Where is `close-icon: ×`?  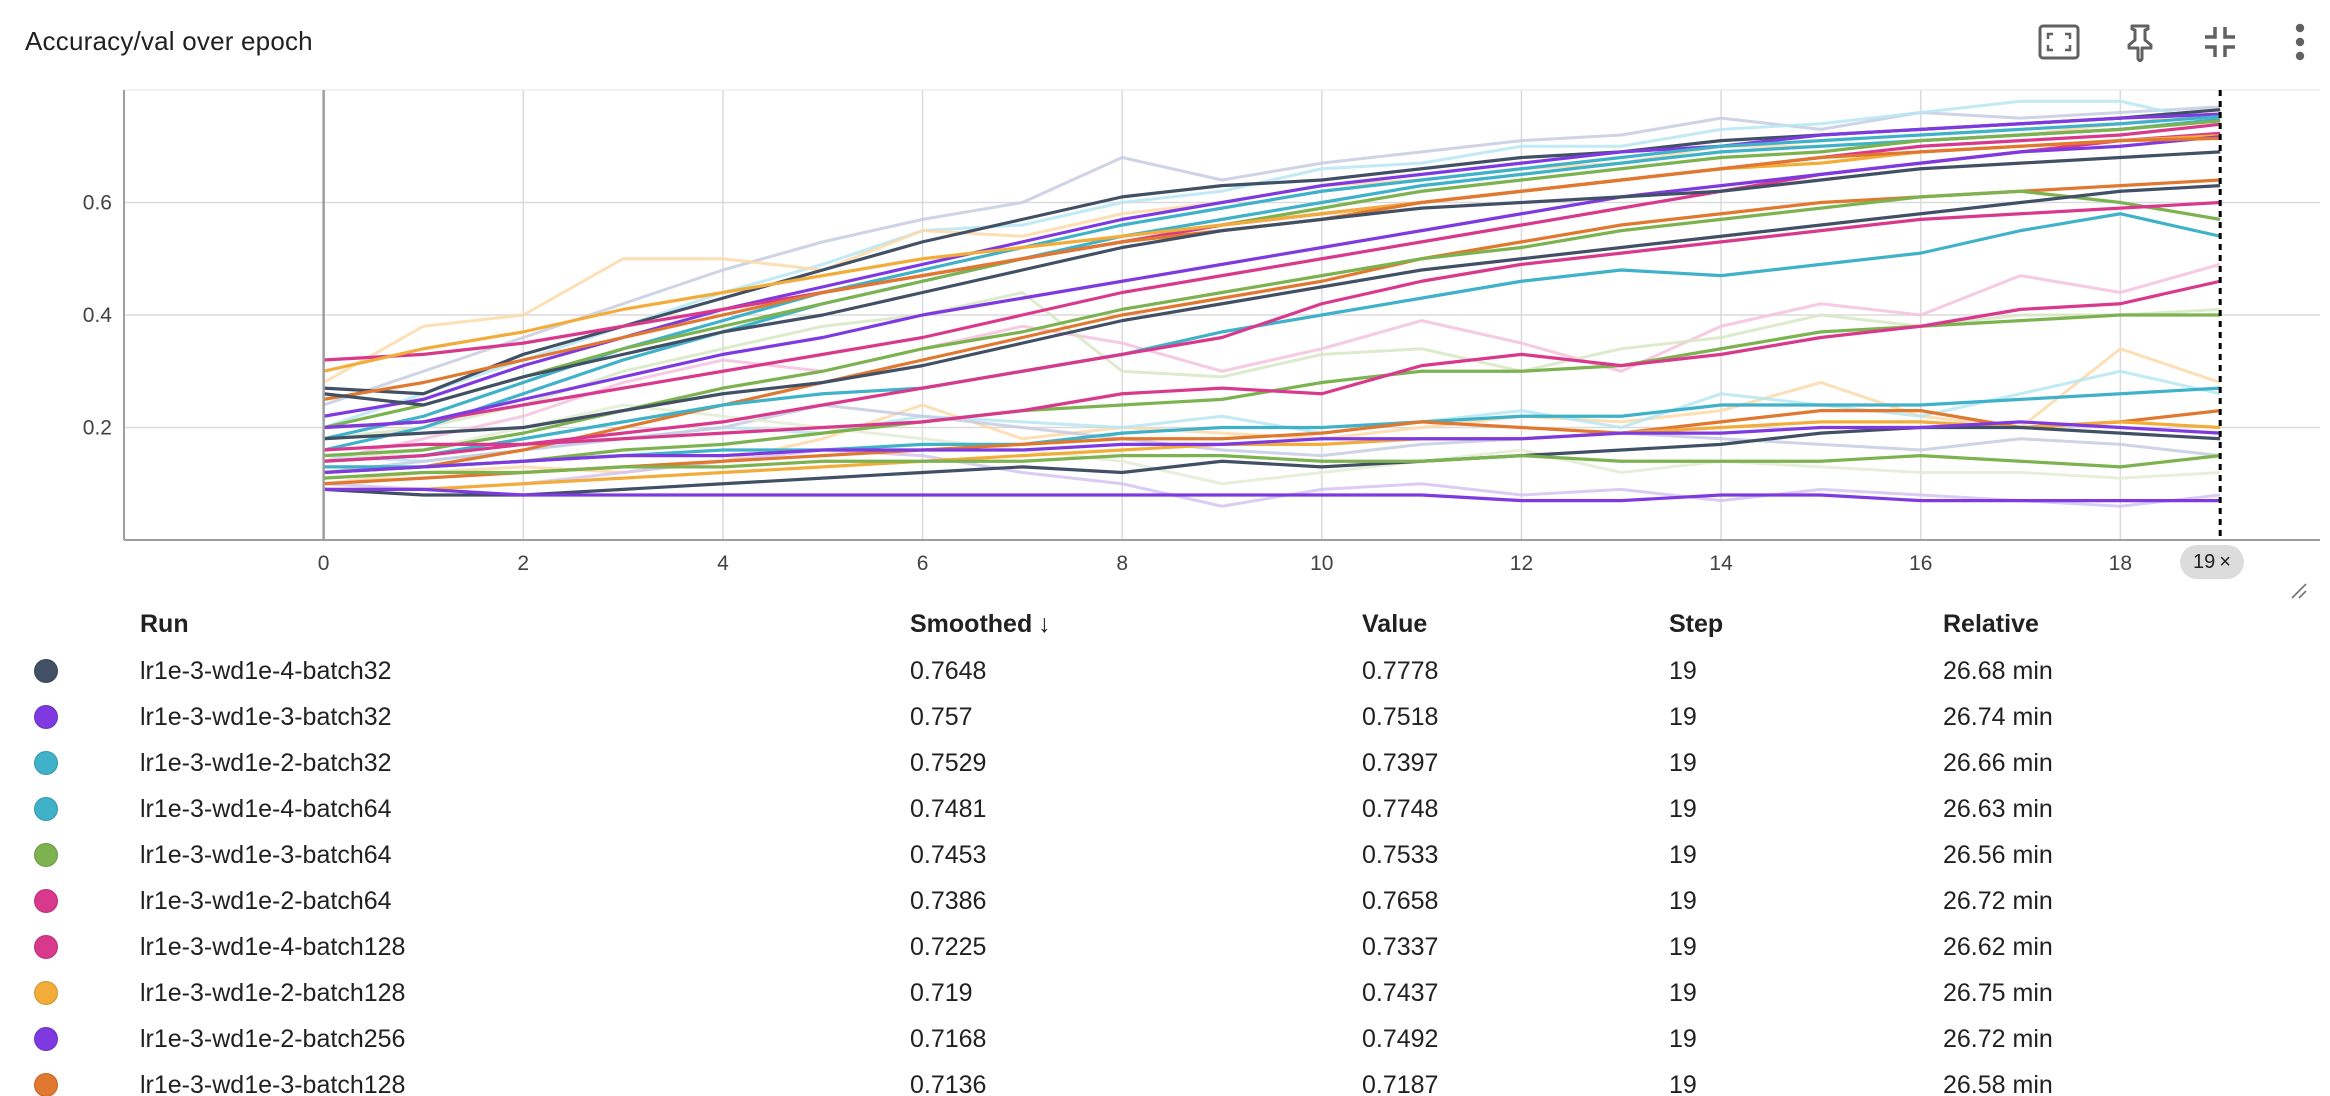
close-icon: × is located at coordinates (2225, 562).